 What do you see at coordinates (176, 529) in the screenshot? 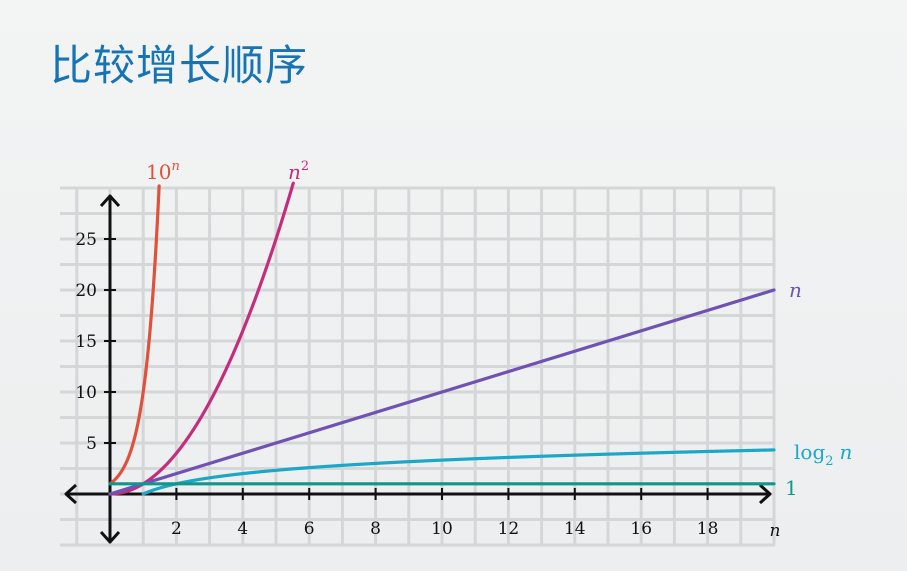
I see `x-tick-label: 2` at bounding box center [176, 529].